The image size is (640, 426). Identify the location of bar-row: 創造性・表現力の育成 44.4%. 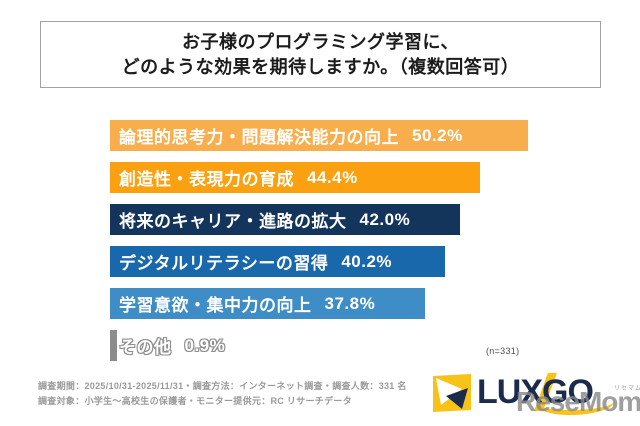
(370, 177).